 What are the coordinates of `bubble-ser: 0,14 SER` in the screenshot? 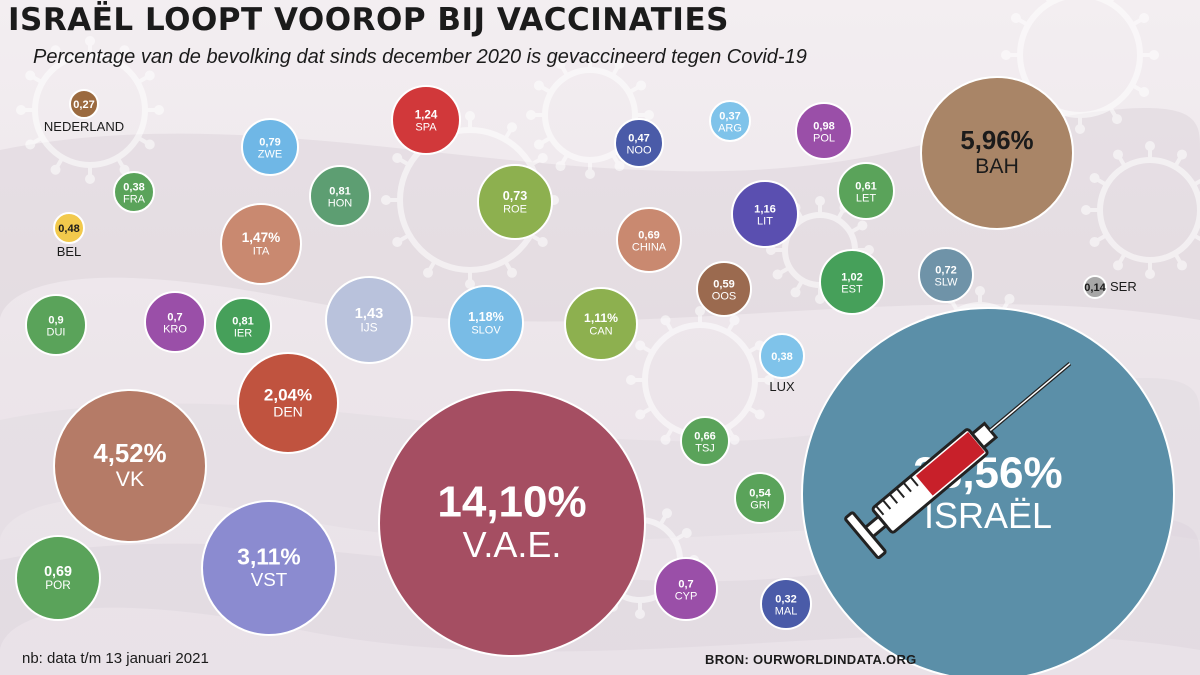 It's located at (1110, 287).